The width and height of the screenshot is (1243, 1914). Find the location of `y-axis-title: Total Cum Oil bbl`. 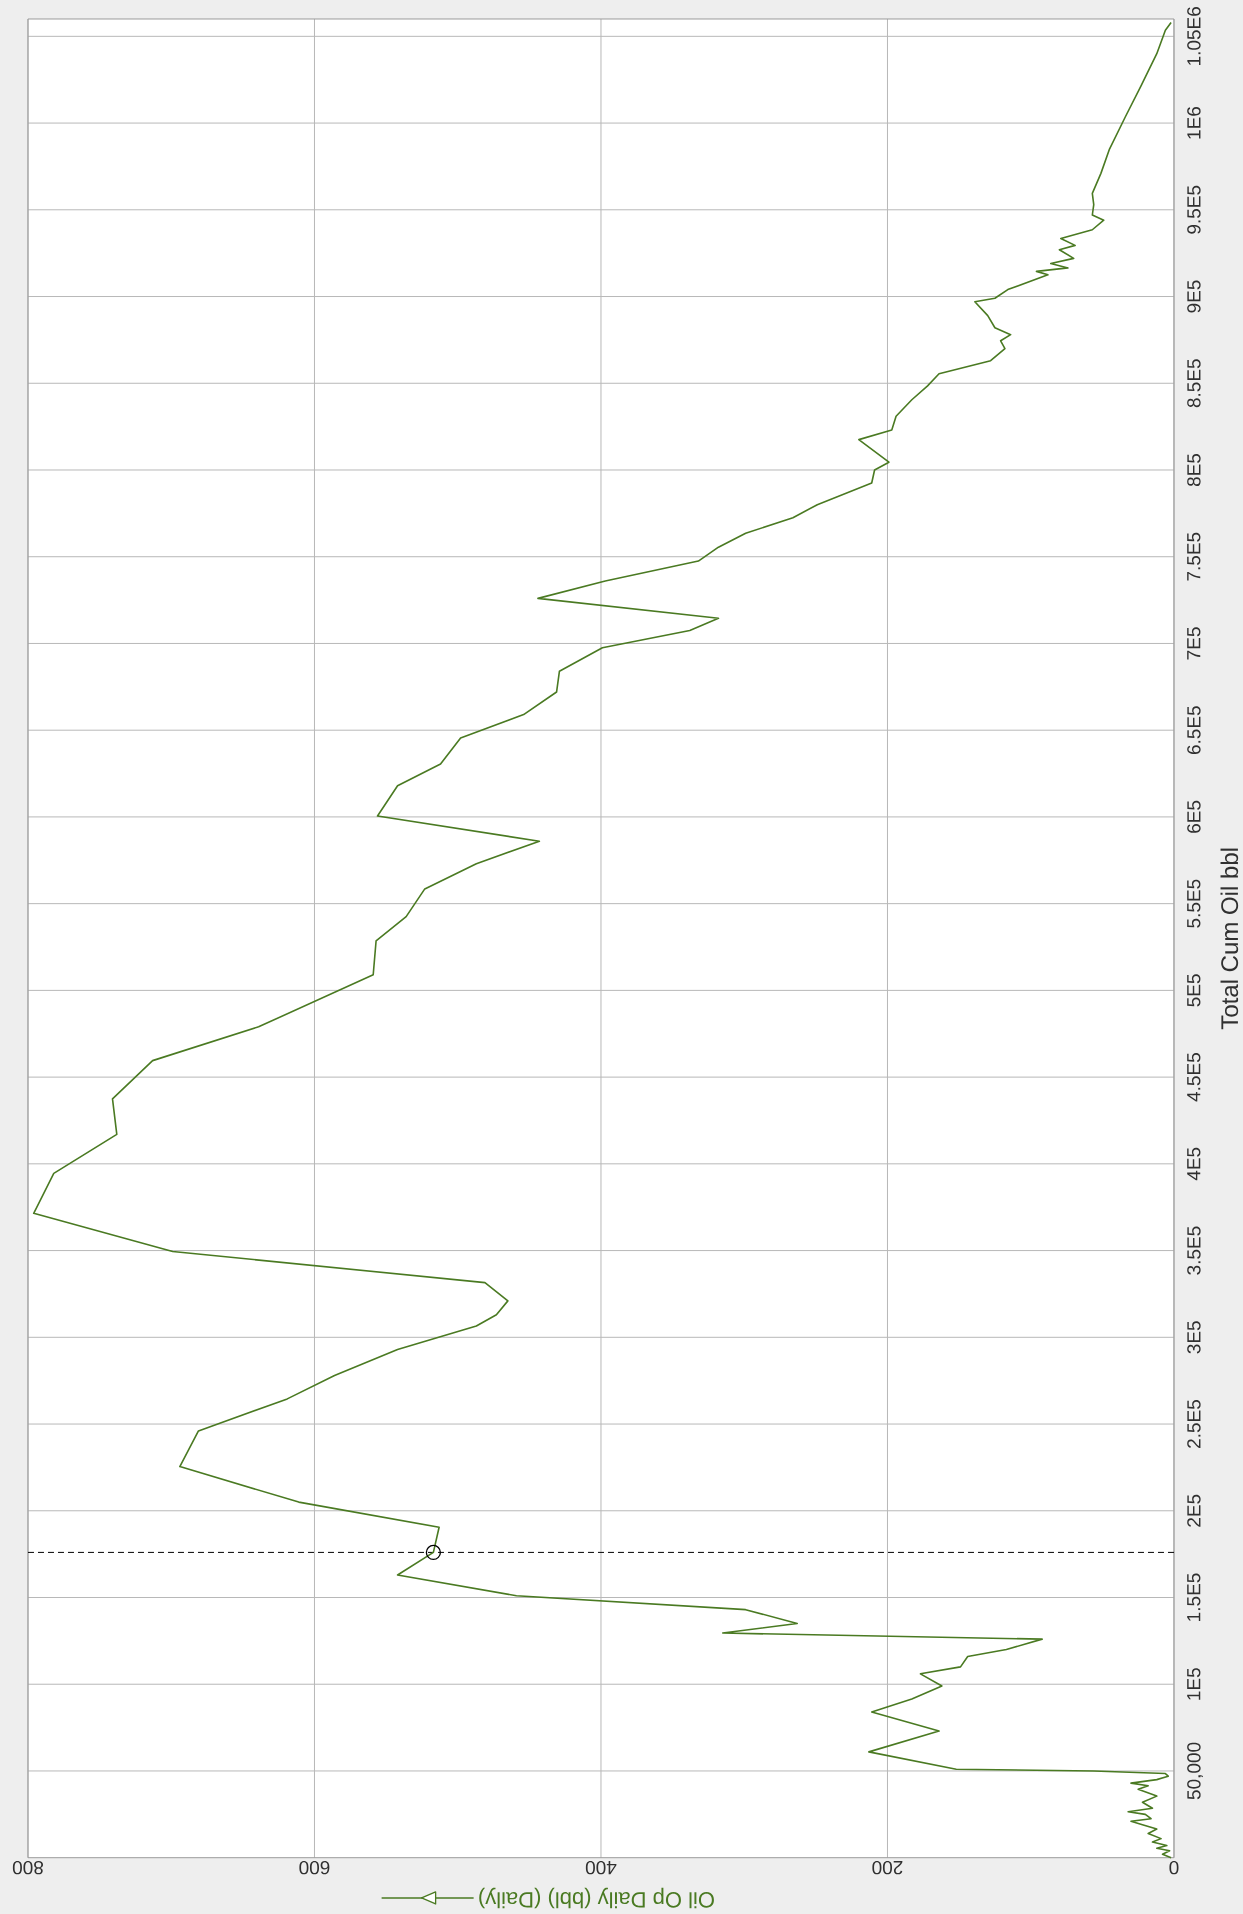

y-axis-title: Total Cum Oil bbl is located at coordinates (1229, 939).